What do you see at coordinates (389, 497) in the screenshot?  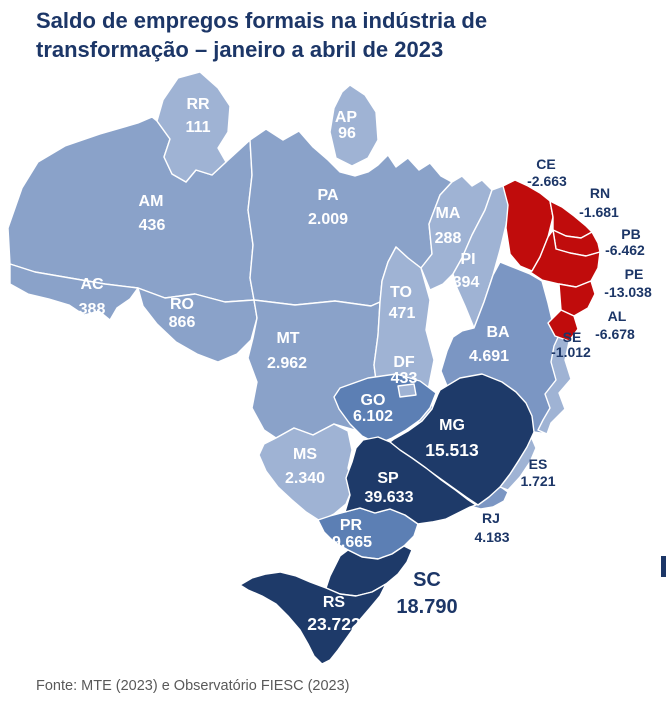 I see `label-sp-value: 39.633` at bounding box center [389, 497].